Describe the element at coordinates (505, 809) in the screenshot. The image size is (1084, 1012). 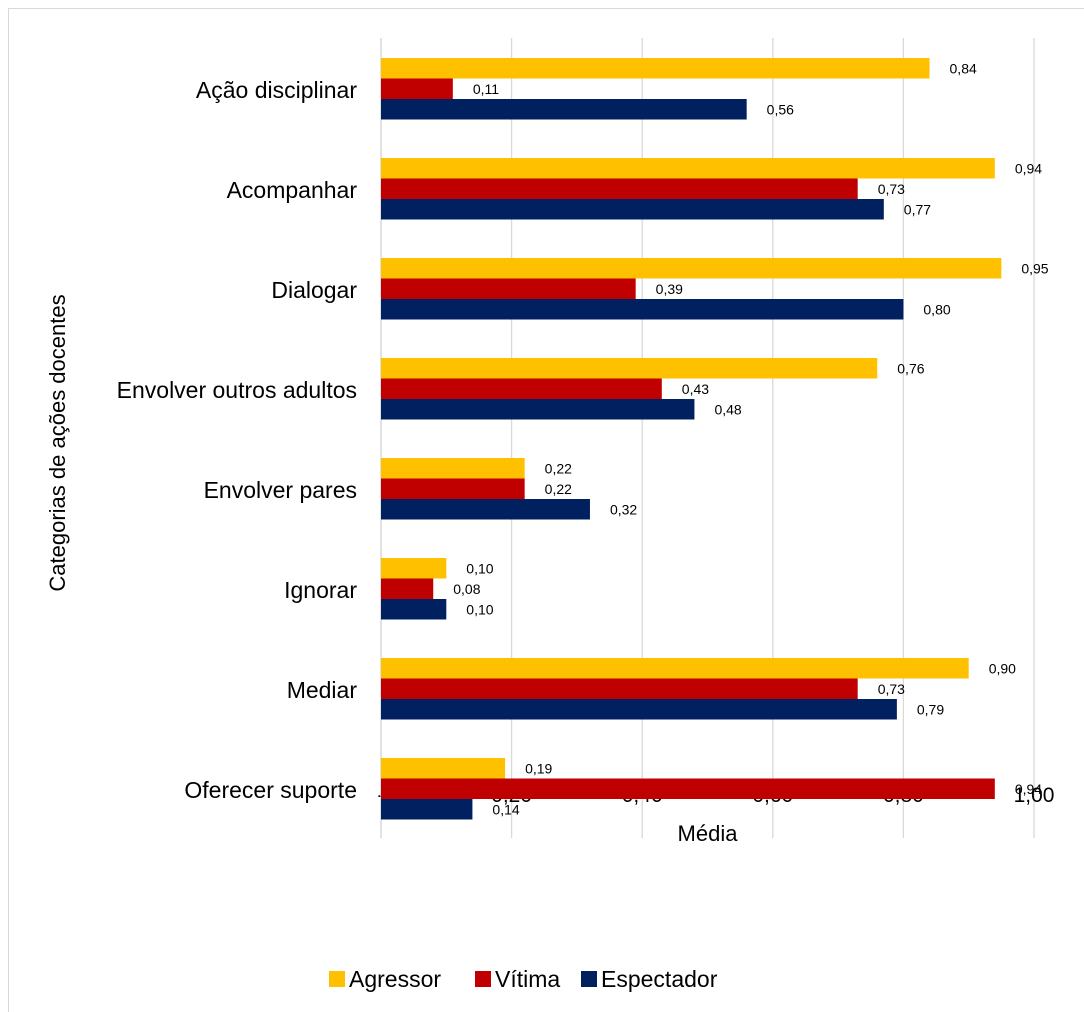
I see `data-label: 0,14` at that location.